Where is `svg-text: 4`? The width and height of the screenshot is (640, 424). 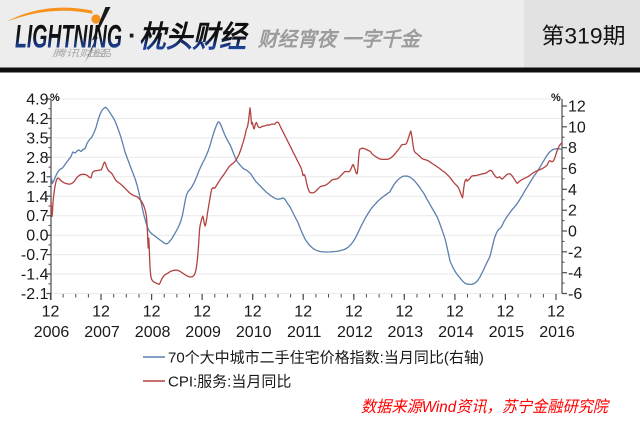
svg-text: 4 is located at coordinates (572, 190).